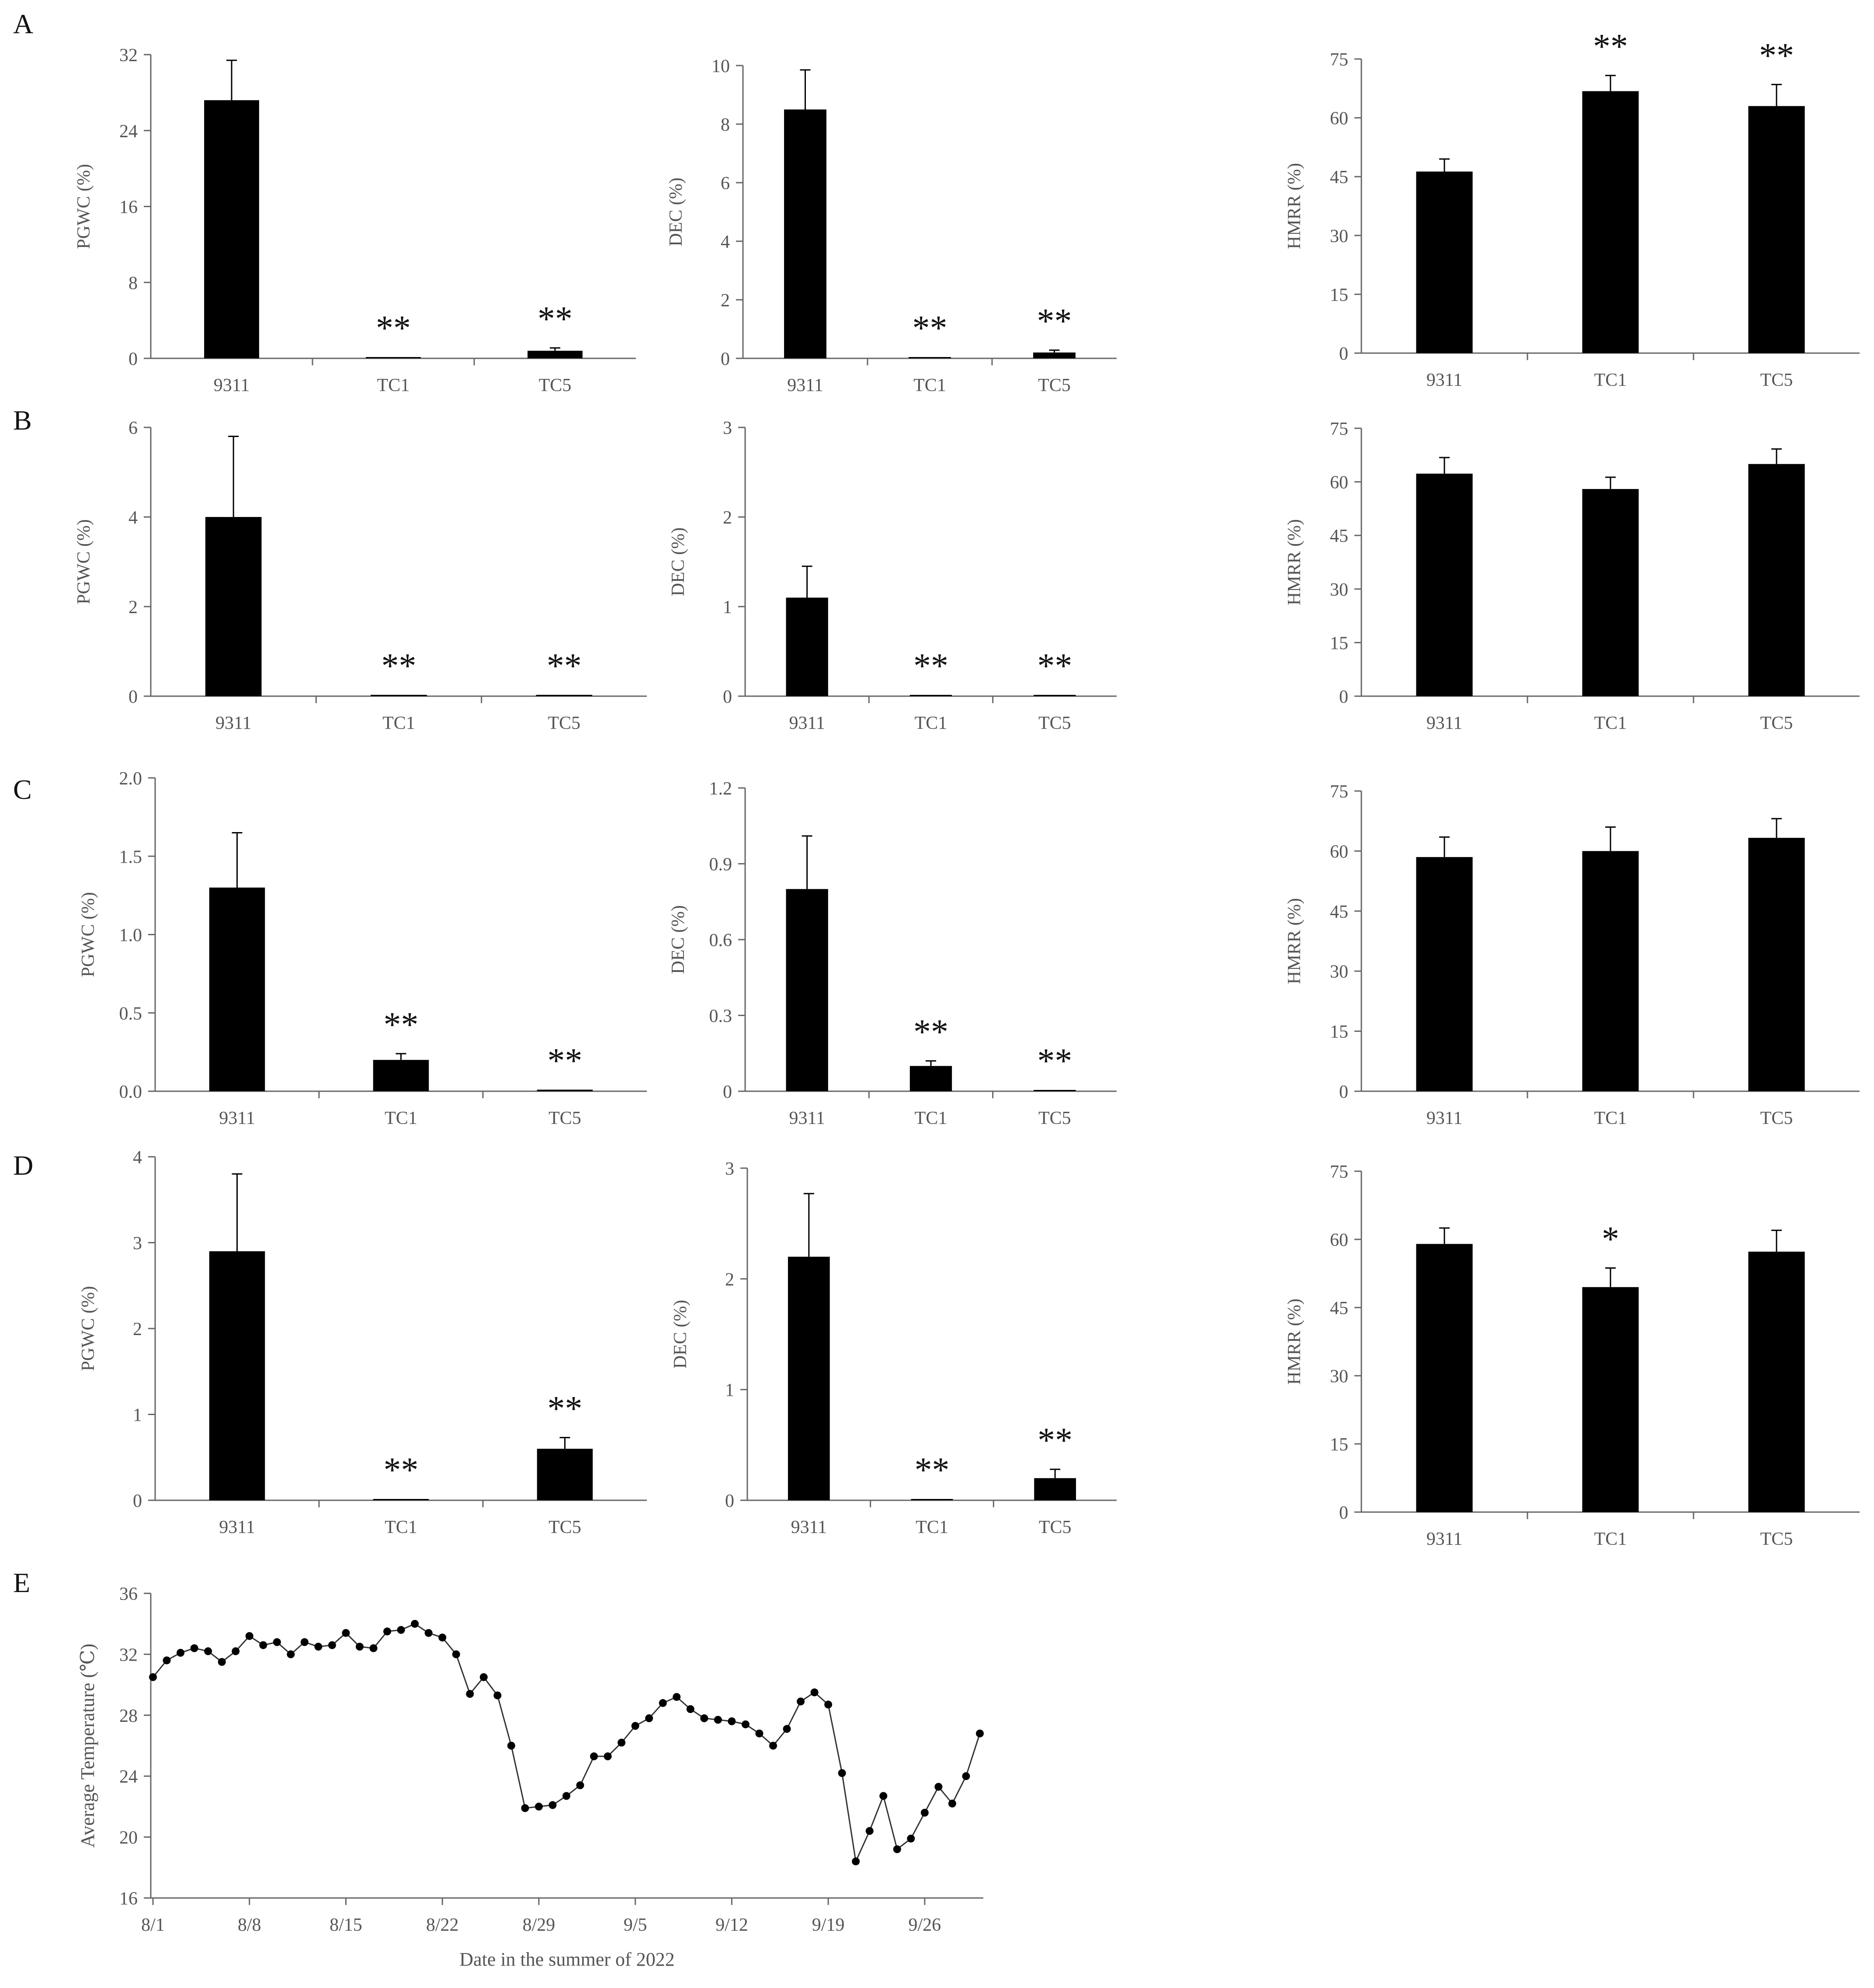  Describe the element at coordinates (137, 1415) in the screenshot. I see `chart-10-y-tick-label: 1` at that location.